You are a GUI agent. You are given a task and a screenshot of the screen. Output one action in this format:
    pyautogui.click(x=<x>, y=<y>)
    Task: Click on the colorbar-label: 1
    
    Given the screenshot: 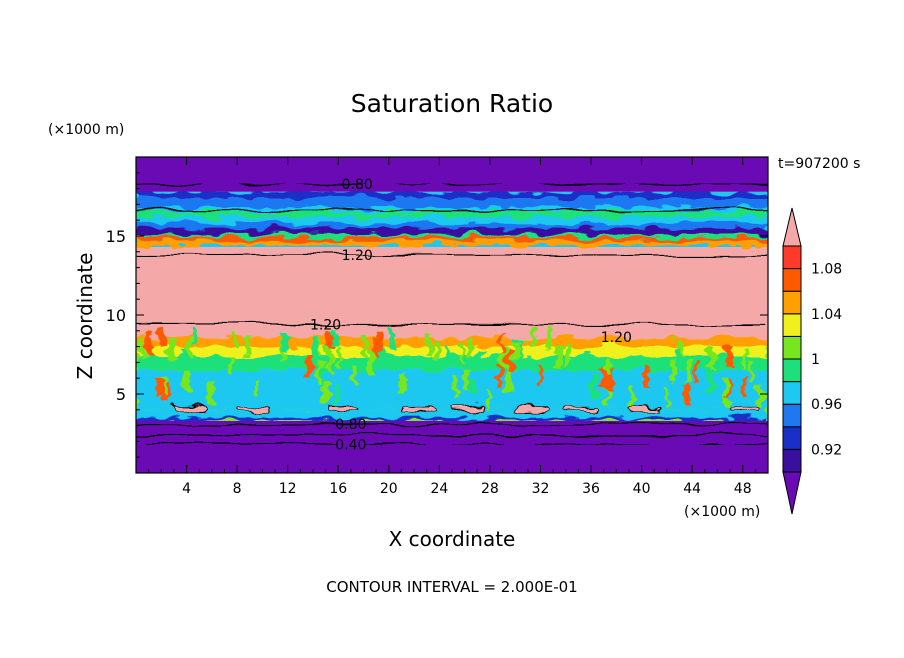 What is the action you would take?
    pyautogui.click(x=815, y=360)
    